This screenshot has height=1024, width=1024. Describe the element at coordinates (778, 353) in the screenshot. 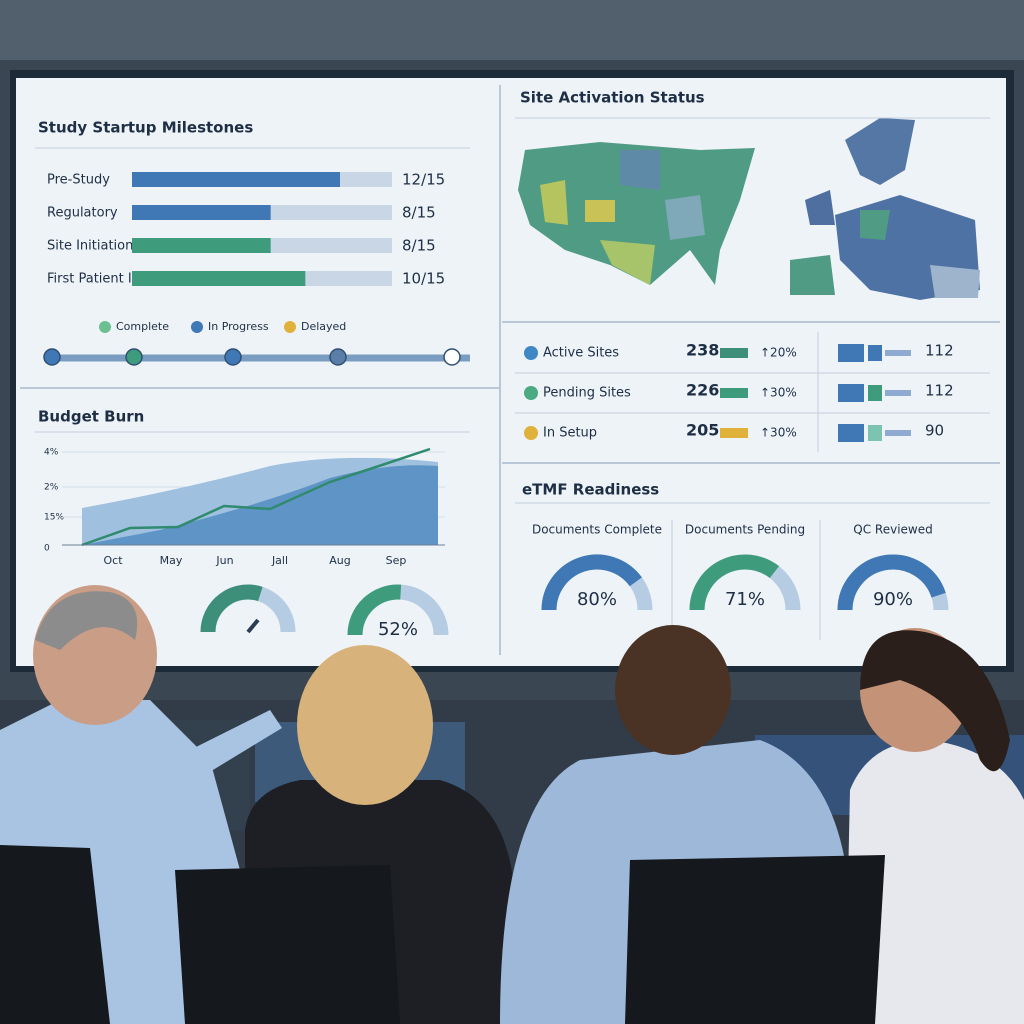

I see `site-change: ↑20%` at that location.